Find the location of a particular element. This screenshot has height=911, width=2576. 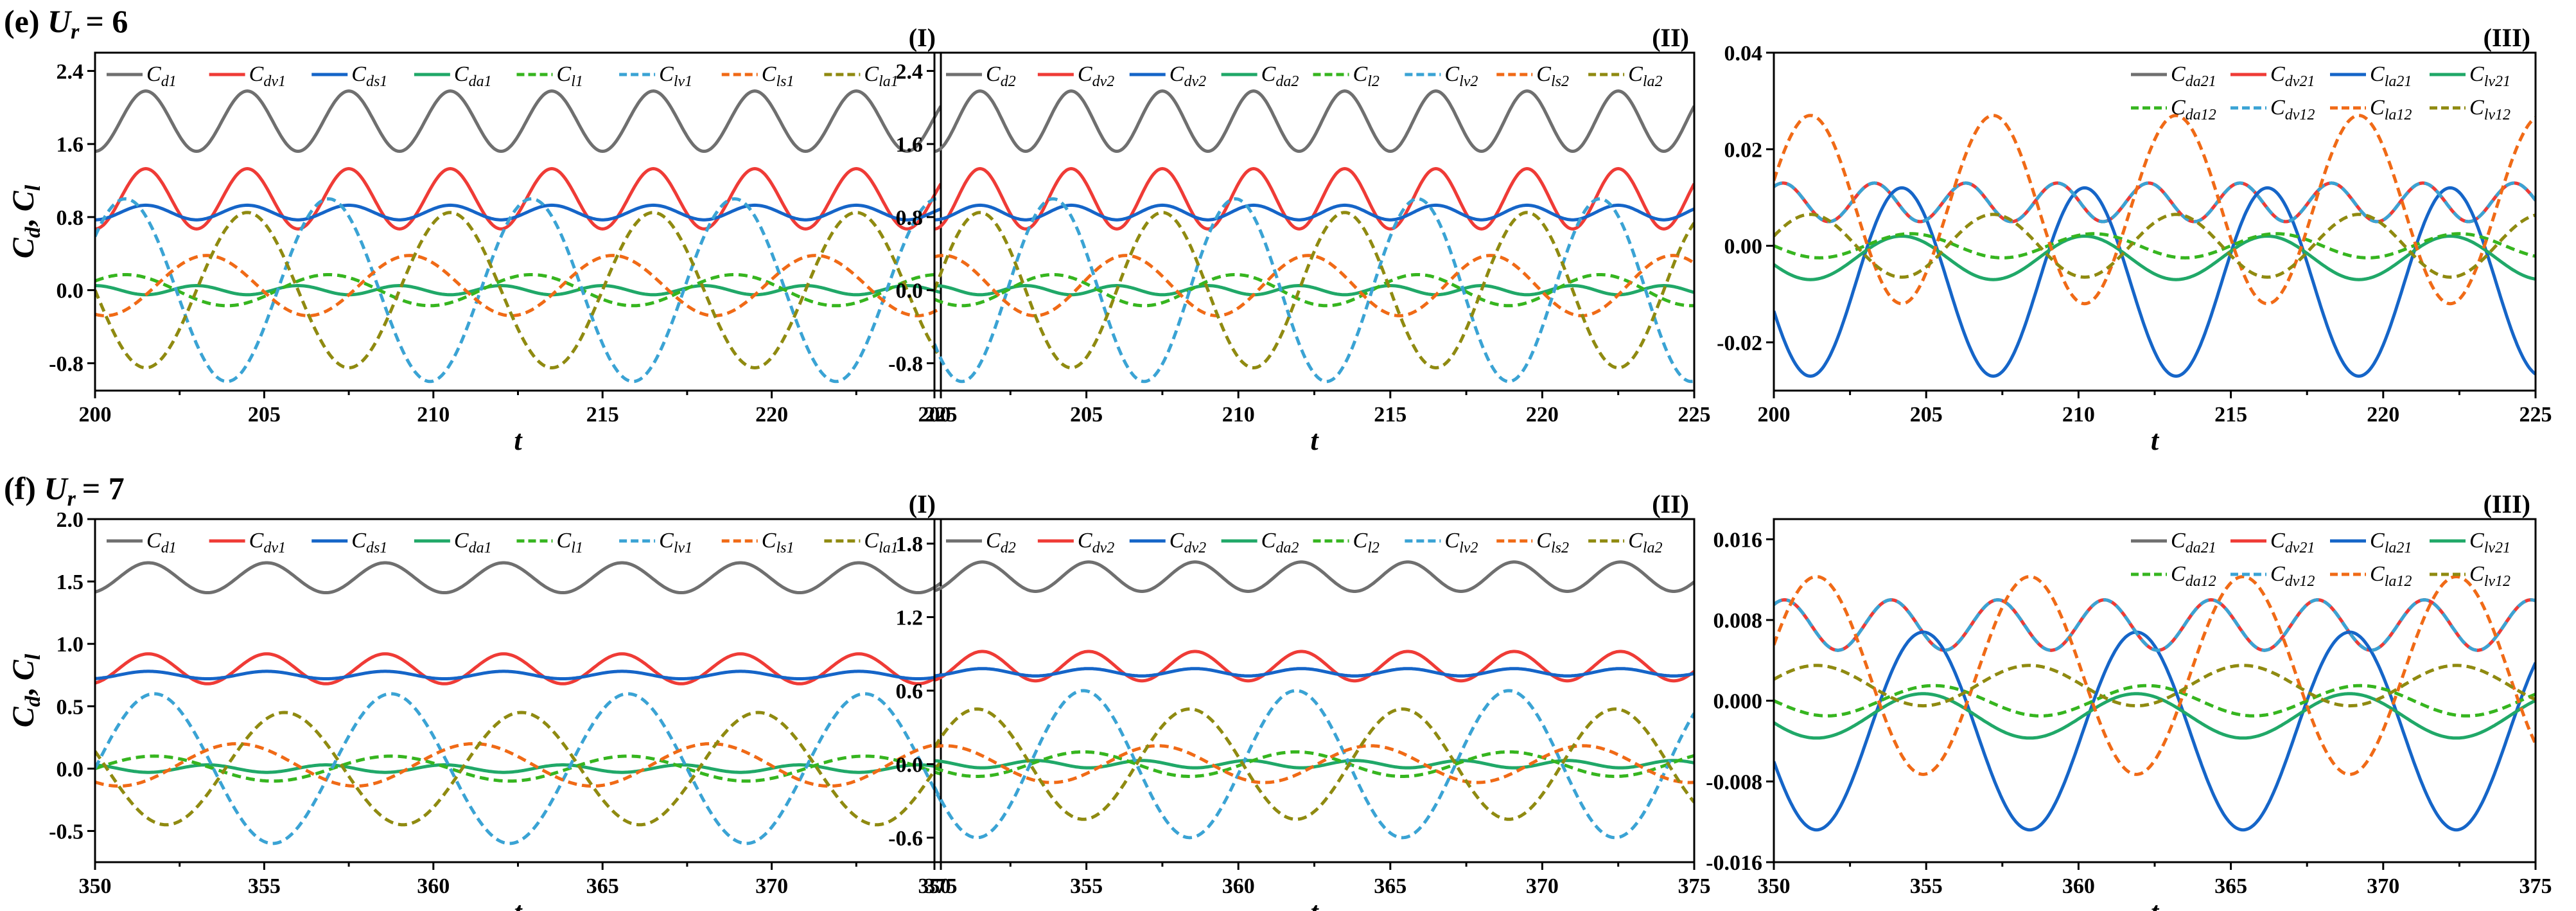

y-tick-label: 0.0 is located at coordinates (910, 765).